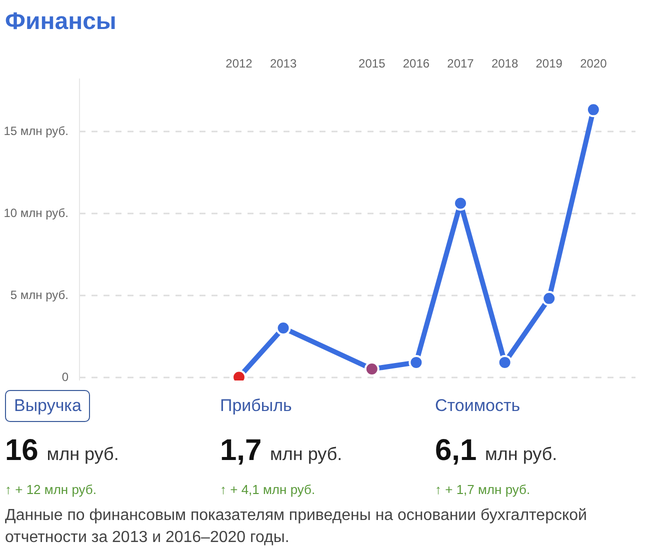 This screenshot has height=558, width=647. I want to click on y-tick-label: 10 млн руб., so click(36, 213).